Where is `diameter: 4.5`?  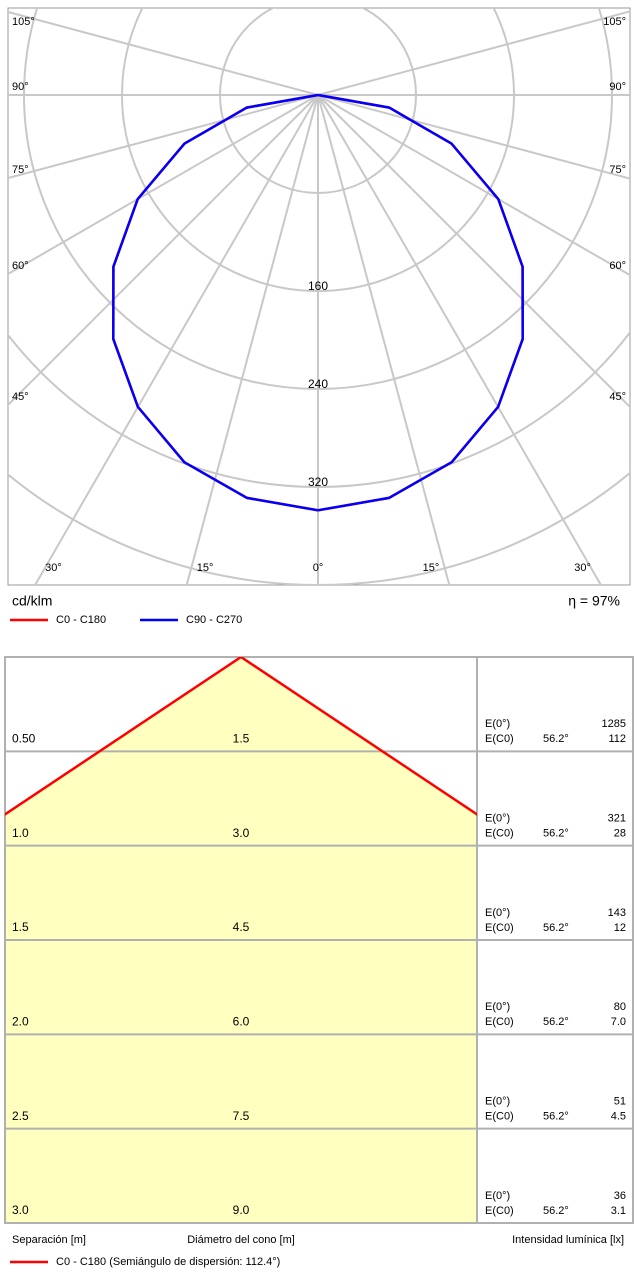 diameter: 4.5 is located at coordinates (241, 927).